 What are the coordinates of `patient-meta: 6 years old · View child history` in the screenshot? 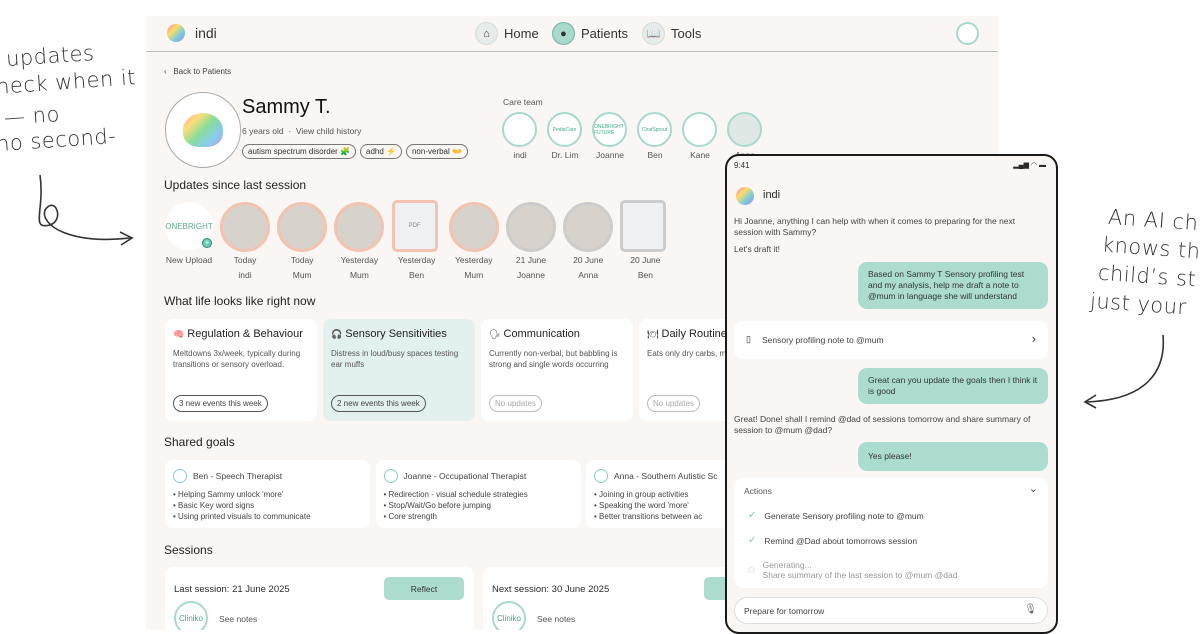 It's located at (302, 131).